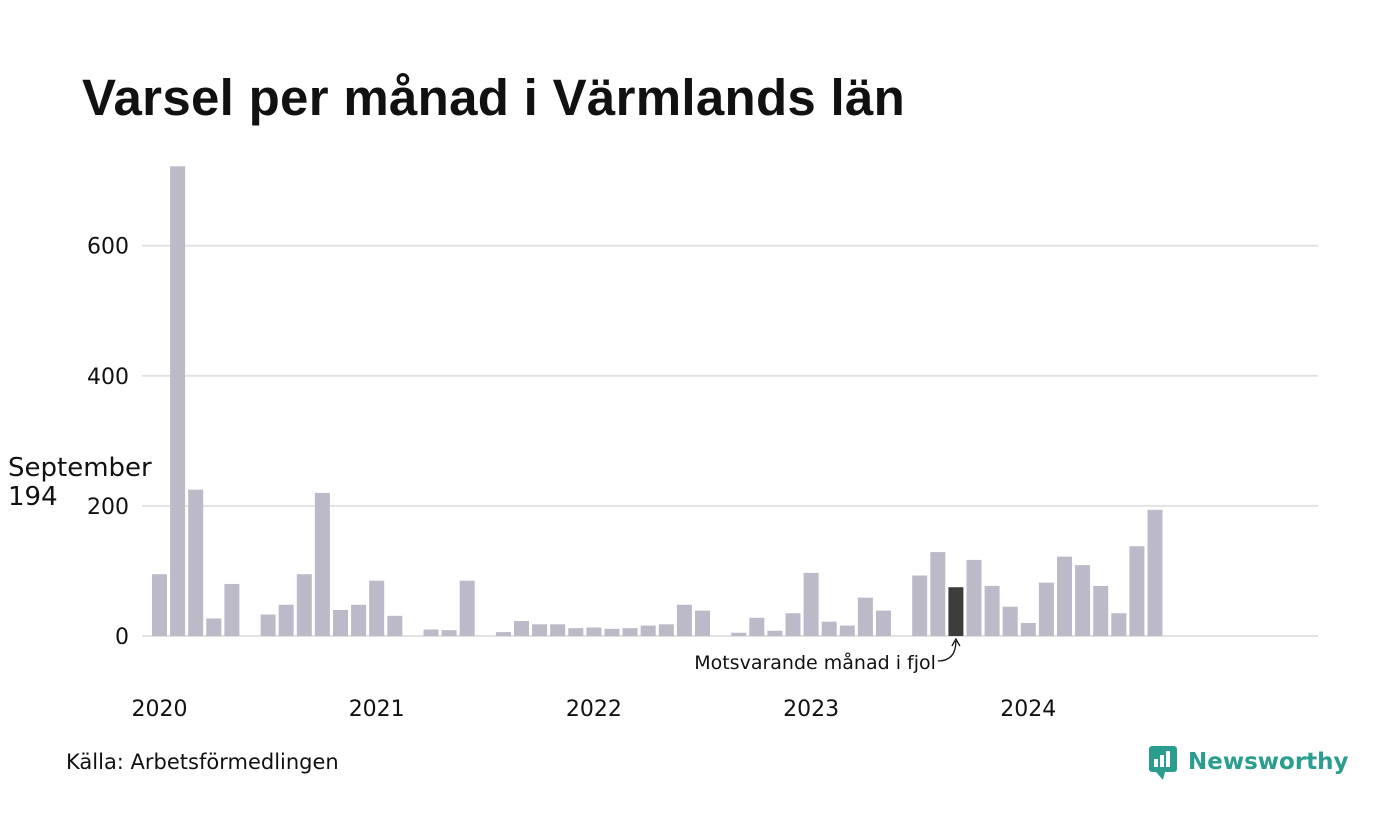 The height and width of the screenshot is (840, 1400). I want to click on brand-name: Newsworthy, so click(1268, 762).